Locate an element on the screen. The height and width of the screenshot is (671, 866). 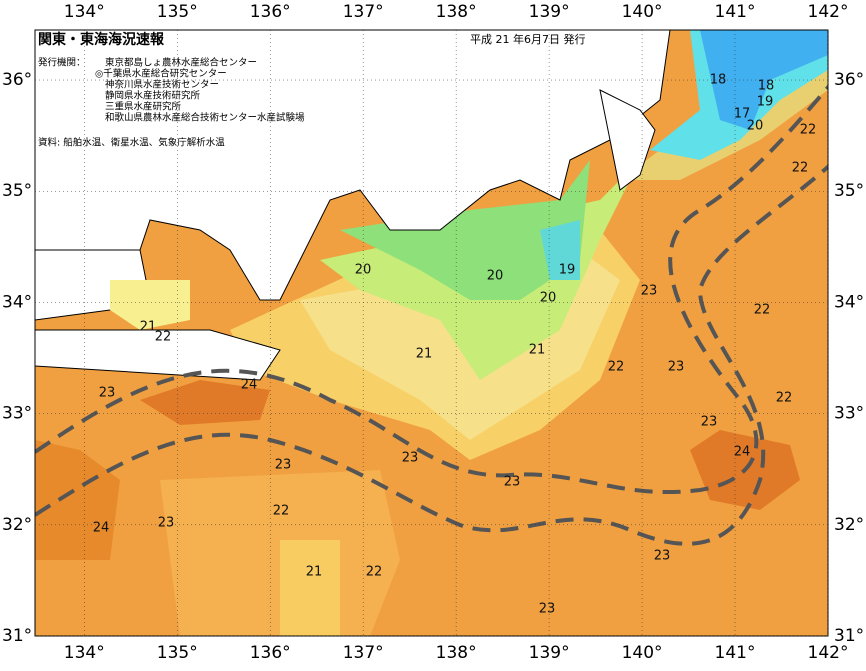
issuer-label: 発行機関： is located at coordinates (62, 63).